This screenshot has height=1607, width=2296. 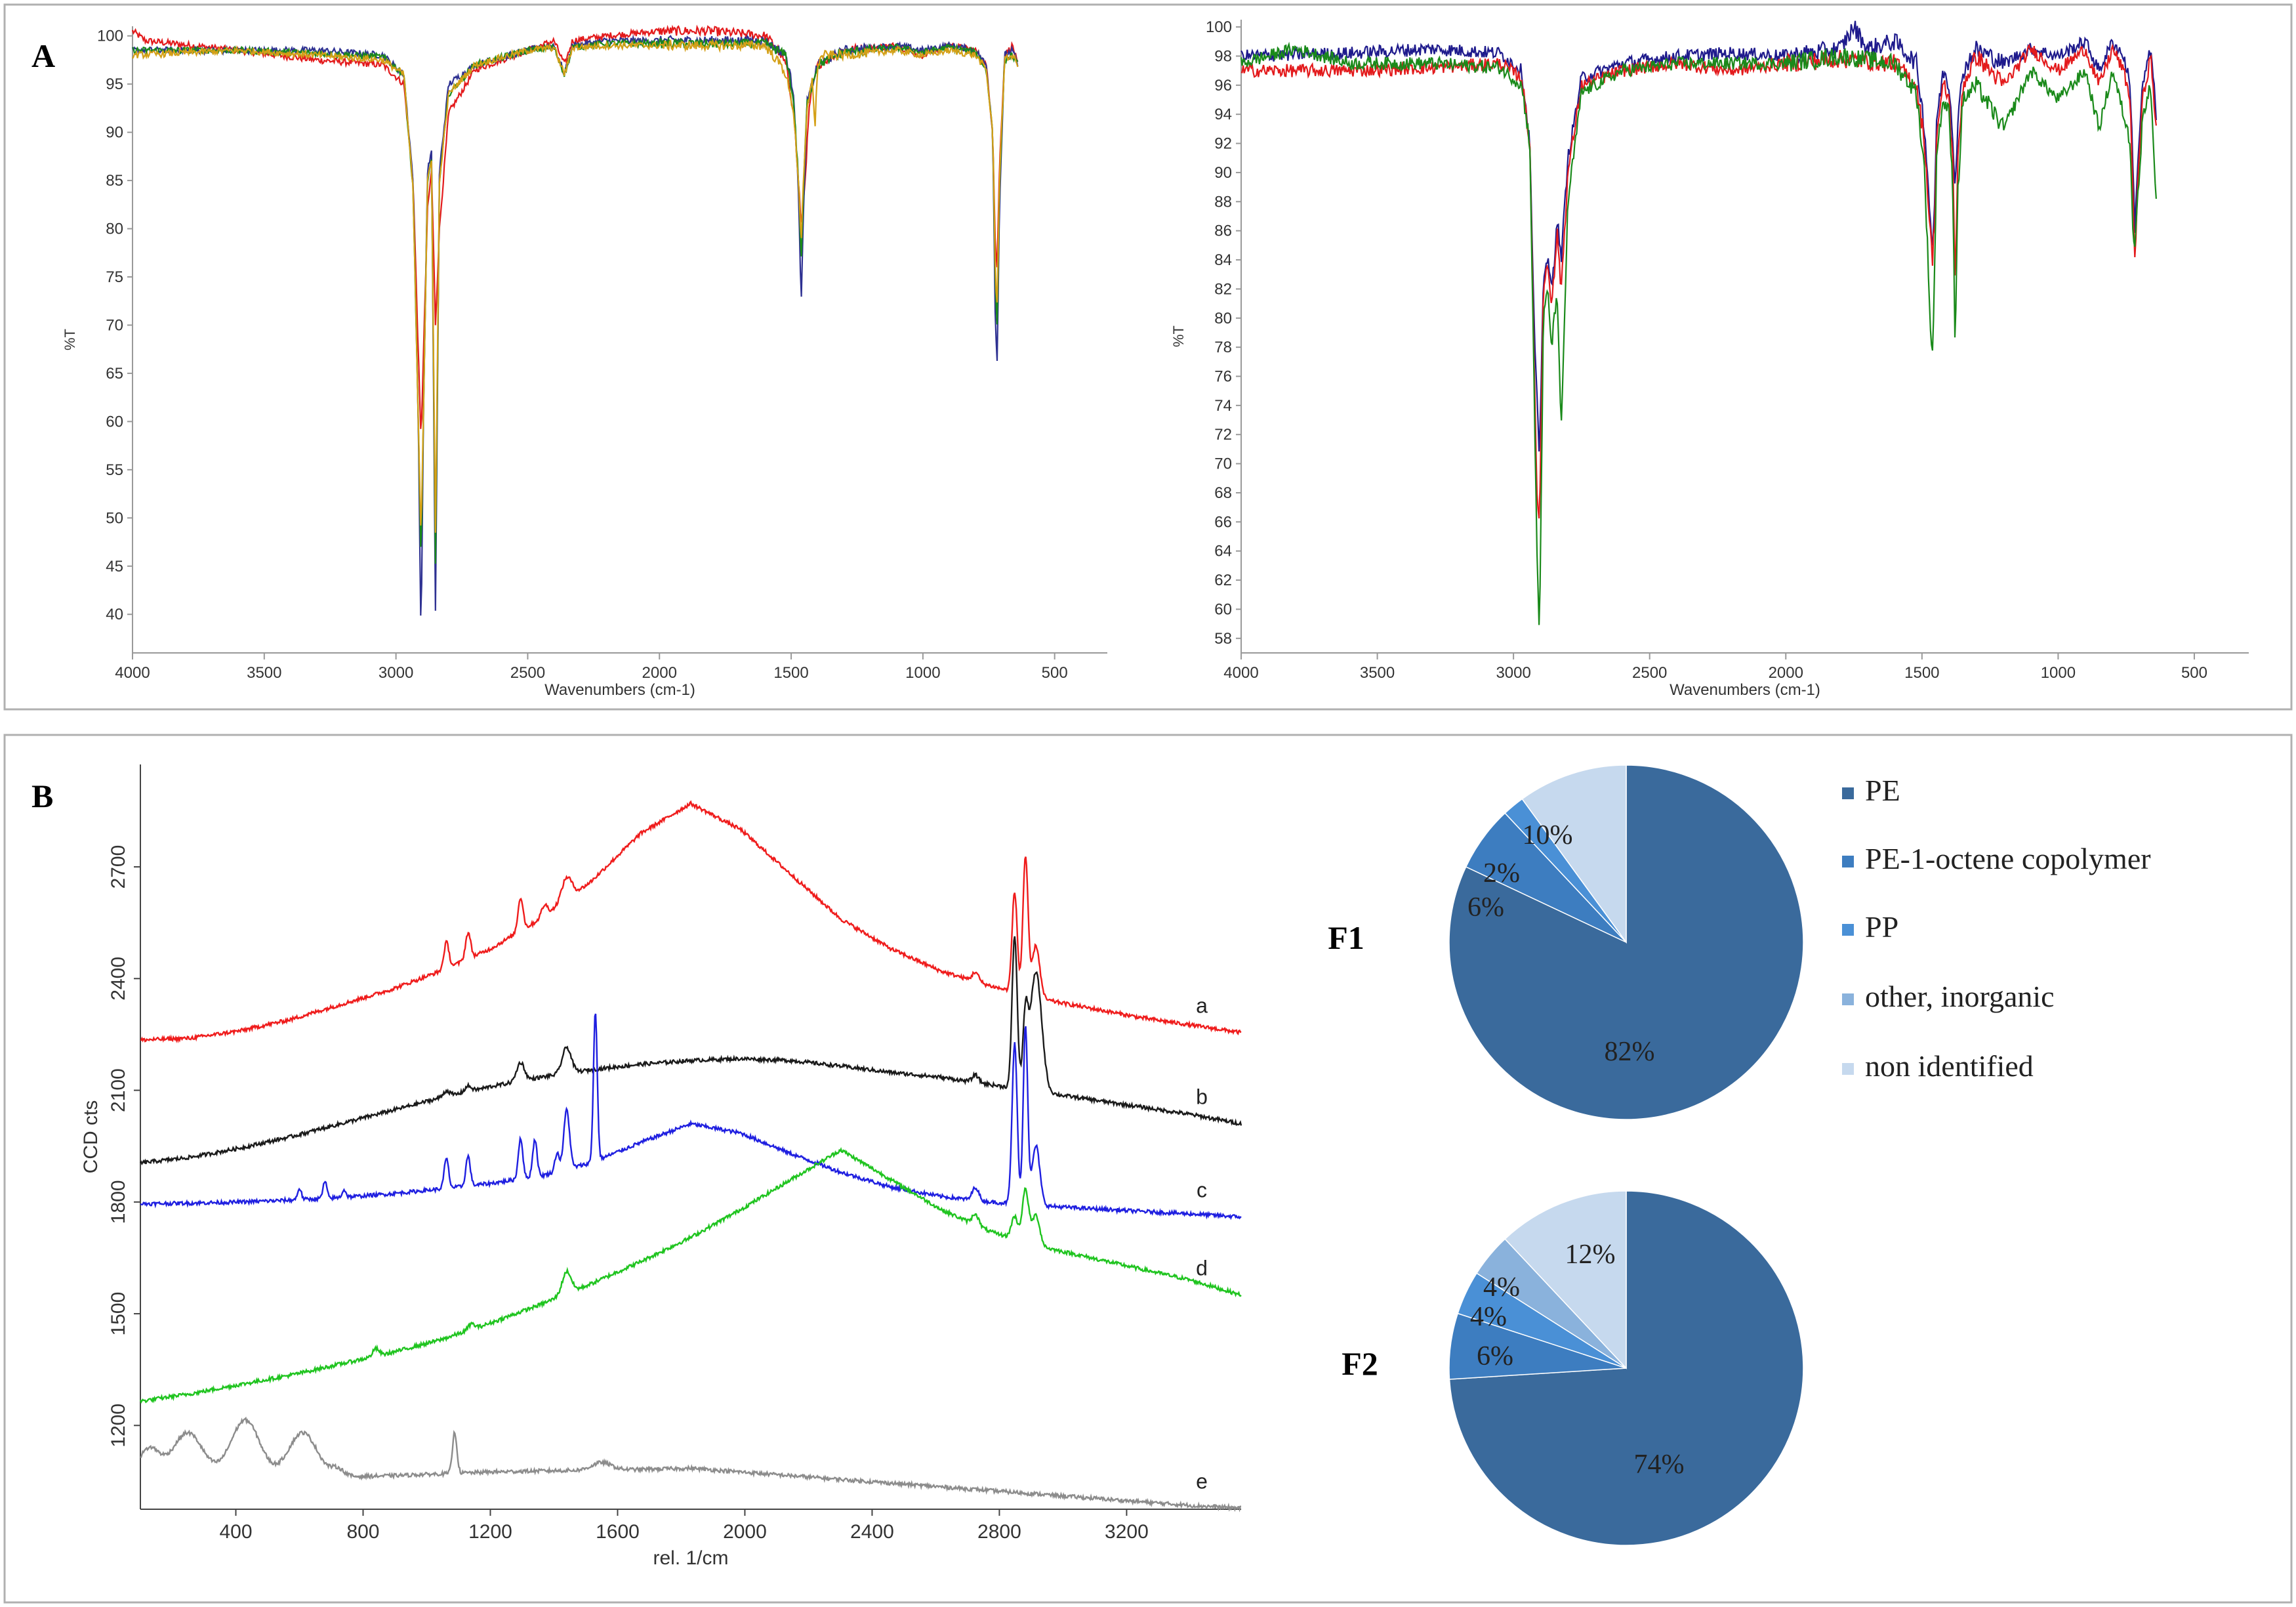 I want to click on y-tick-label: 68, so click(x=1223, y=493).